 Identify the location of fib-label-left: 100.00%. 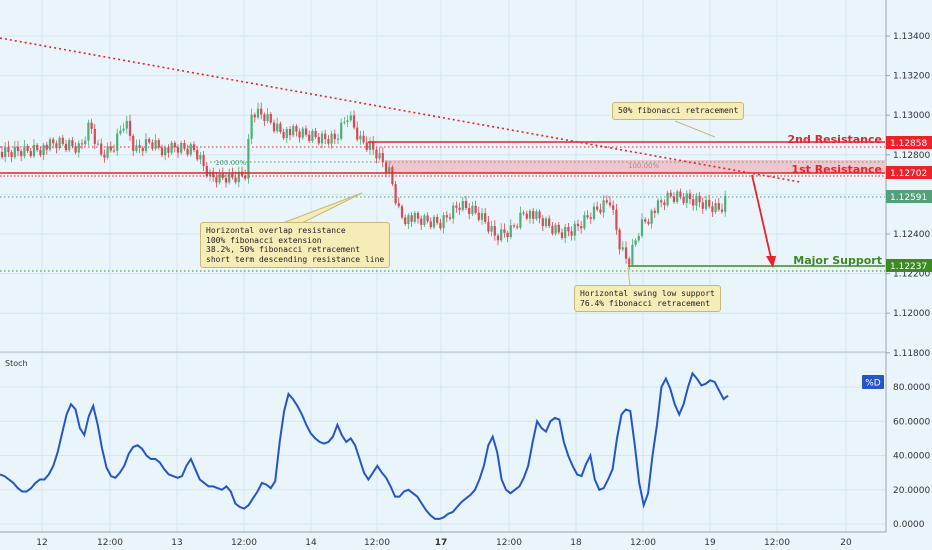
(230, 163).